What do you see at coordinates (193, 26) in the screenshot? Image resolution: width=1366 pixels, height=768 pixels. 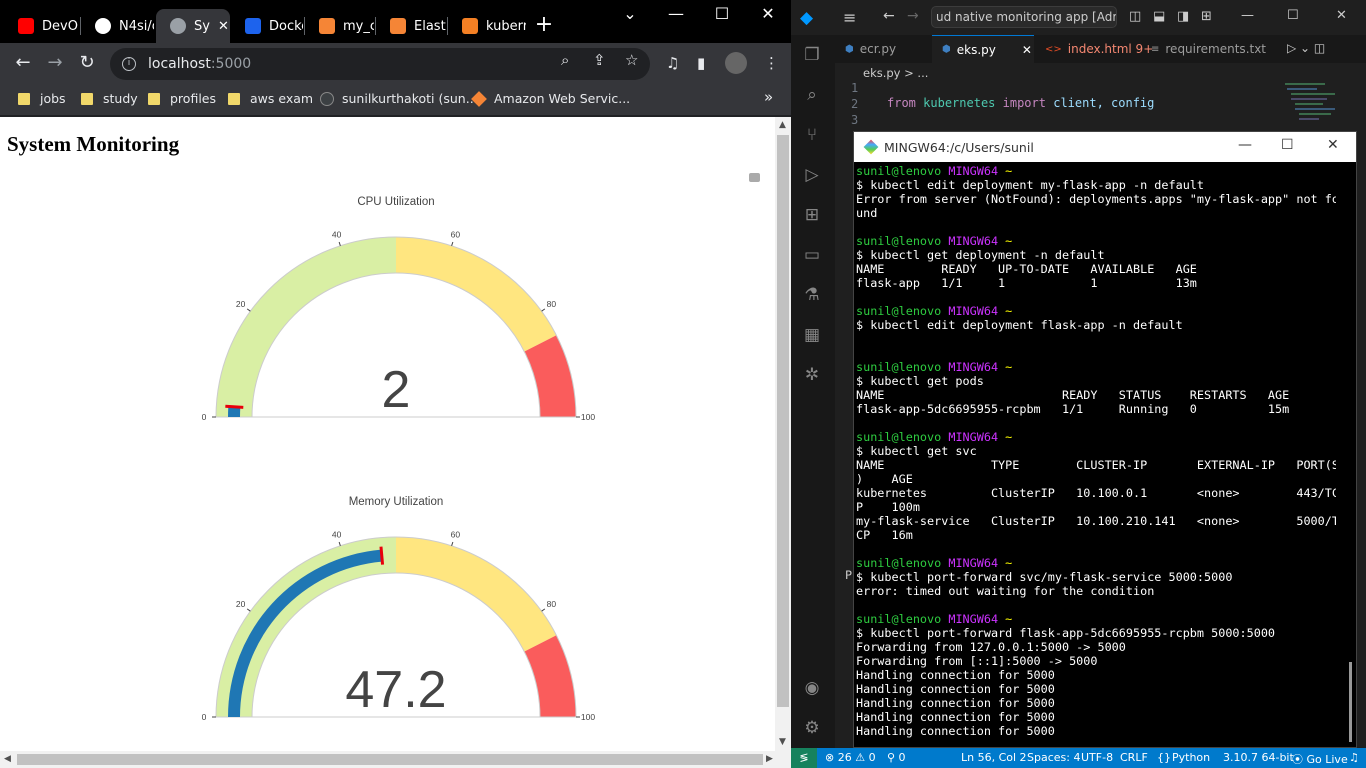 I see `browser-tab: Sy ✕` at bounding box center [193, 26].